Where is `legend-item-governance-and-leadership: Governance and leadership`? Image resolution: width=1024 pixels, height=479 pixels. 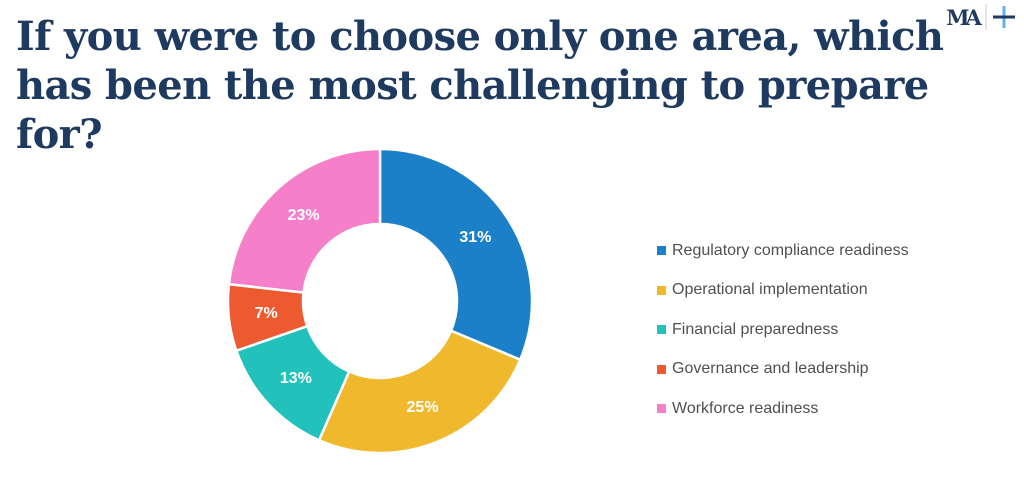
legend-item-governance-and-leadership: Governance and leadership is located at coordinates (783, 370).